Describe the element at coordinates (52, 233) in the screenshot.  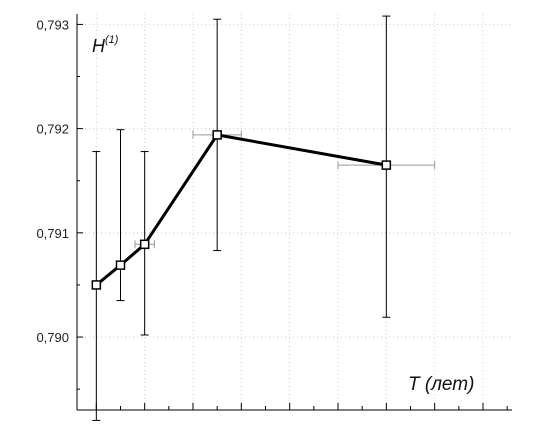
I see `y-tick-label: 0,791` at that location.